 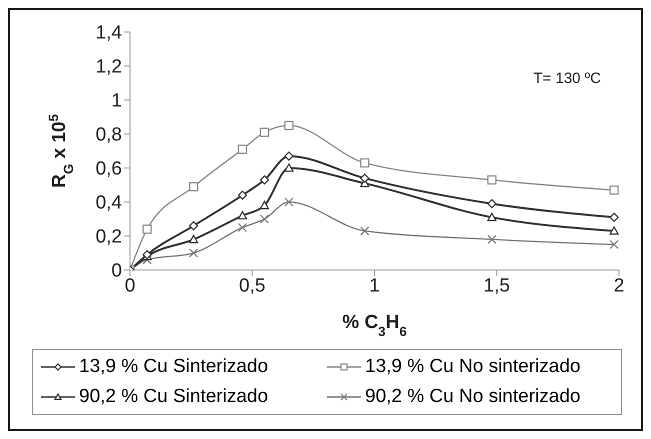 What do you see at coordinates (116, 271) in the screenshot?
I see `y-tick-label: 0` at bounding box center [116, 271].